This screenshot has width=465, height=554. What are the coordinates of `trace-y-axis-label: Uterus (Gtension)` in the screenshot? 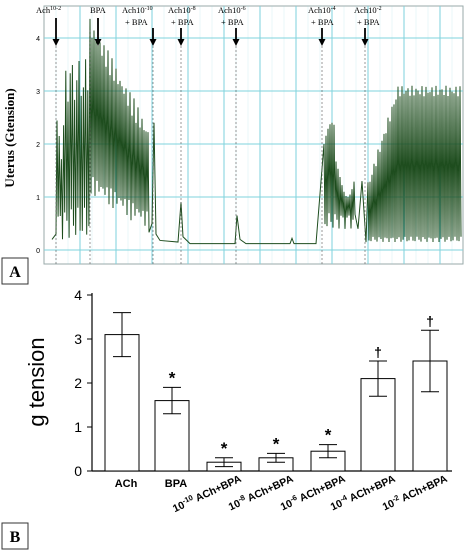 It's located at (9, 137).